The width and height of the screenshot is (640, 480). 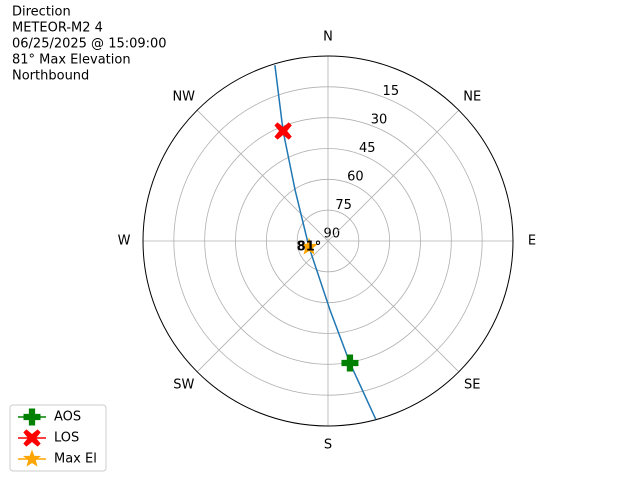 What do you see at coordinates (57, 28) in the screenshot?
I see `info-line: METEOR-M2 4` at bounding box center [57, 28].